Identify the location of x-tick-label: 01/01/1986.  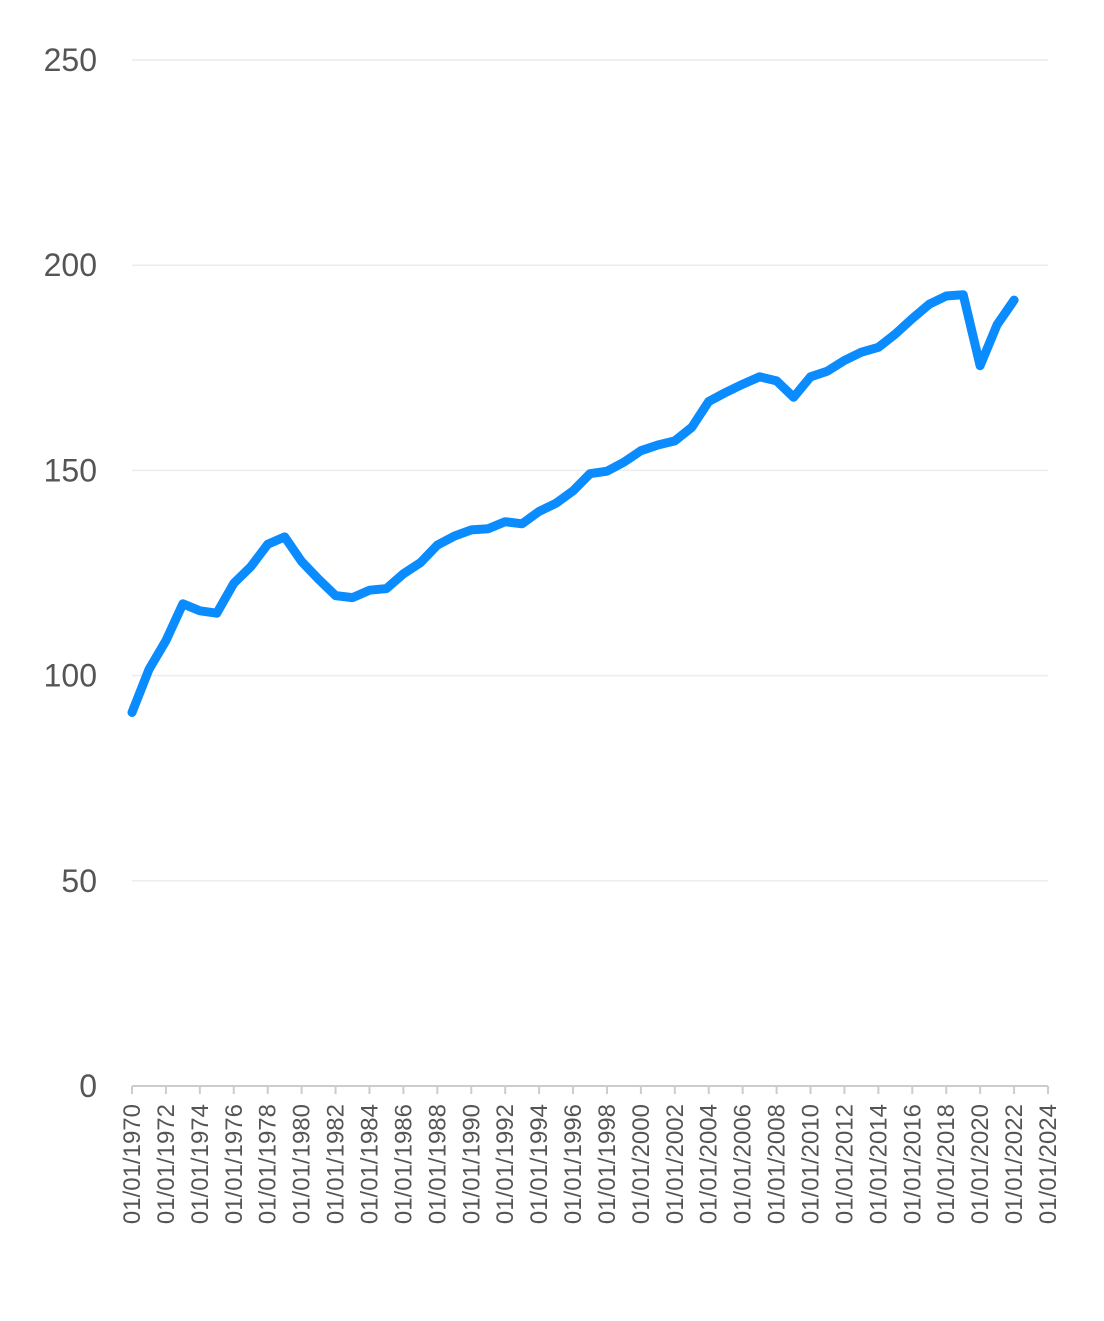
(403, 1164).